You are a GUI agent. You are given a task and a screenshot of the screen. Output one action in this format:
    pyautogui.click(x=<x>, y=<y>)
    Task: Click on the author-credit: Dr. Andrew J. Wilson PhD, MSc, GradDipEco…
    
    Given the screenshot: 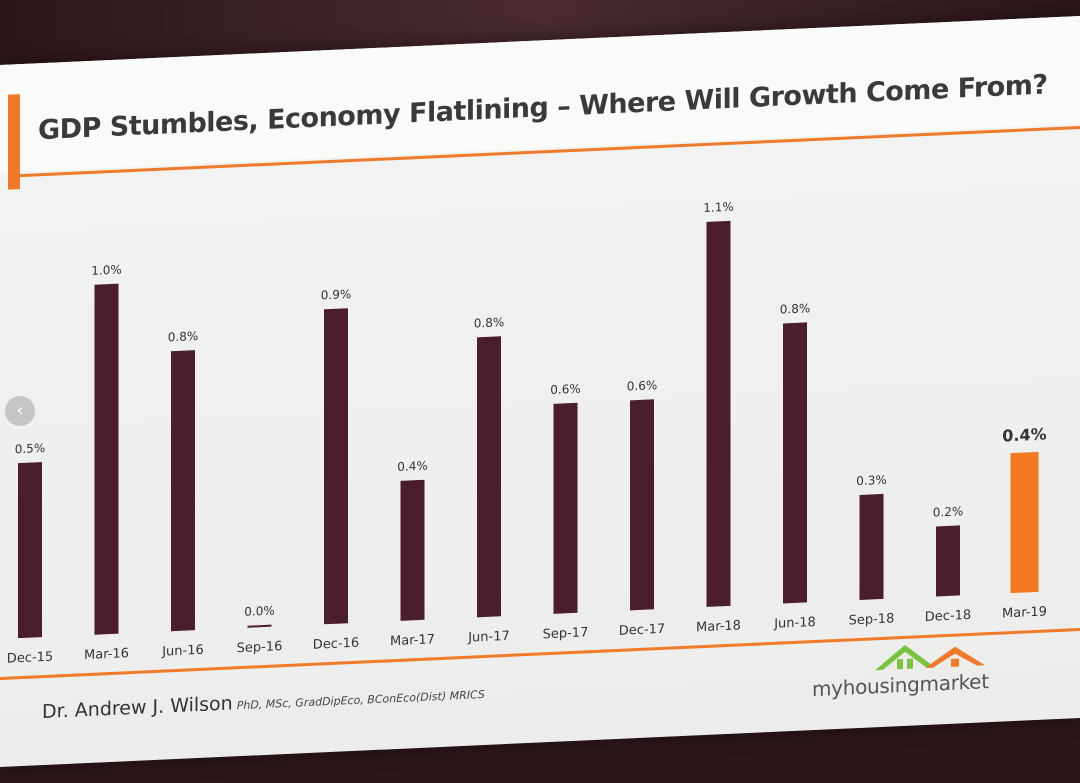 What is the action you would take?
    pyautogui.click(x=263, y=702)
    